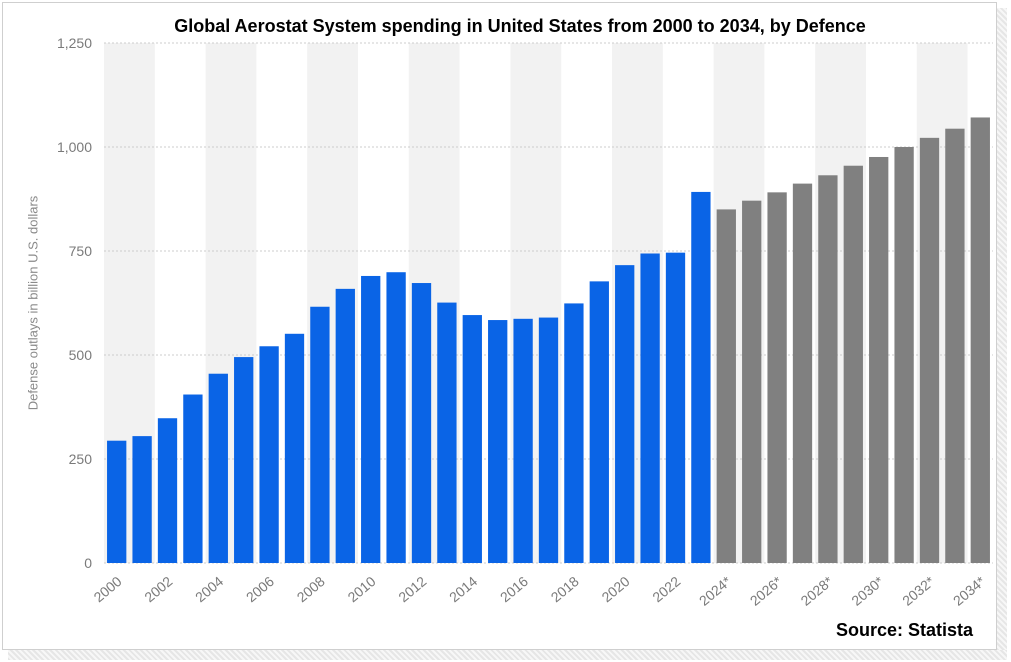  What do you see at coordinates (548, 440) in the screenshot?
I see `bar-2017` at bounding box center [548, 440].